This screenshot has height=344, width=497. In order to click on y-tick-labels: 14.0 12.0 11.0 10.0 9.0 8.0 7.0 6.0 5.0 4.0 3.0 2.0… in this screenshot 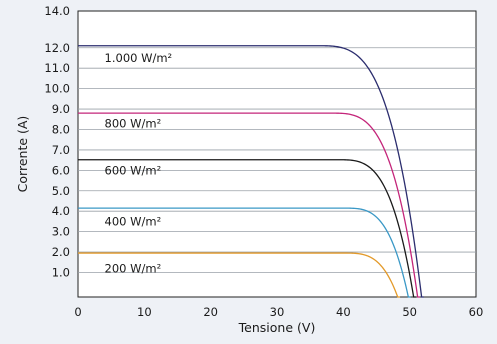, I will do `click(57, 141)`.